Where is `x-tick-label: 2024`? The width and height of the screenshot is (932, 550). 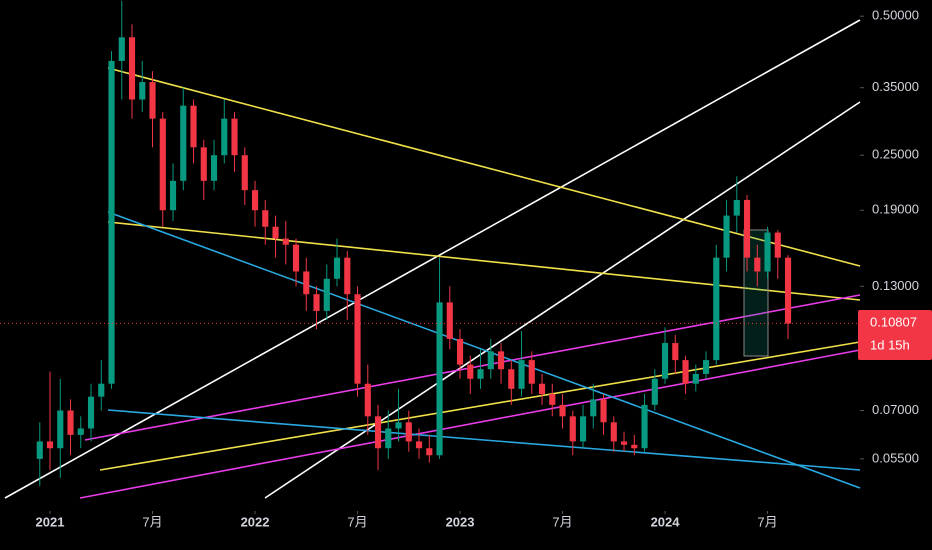
x-tick-label: 2024 is located at coordinates (666, 521).